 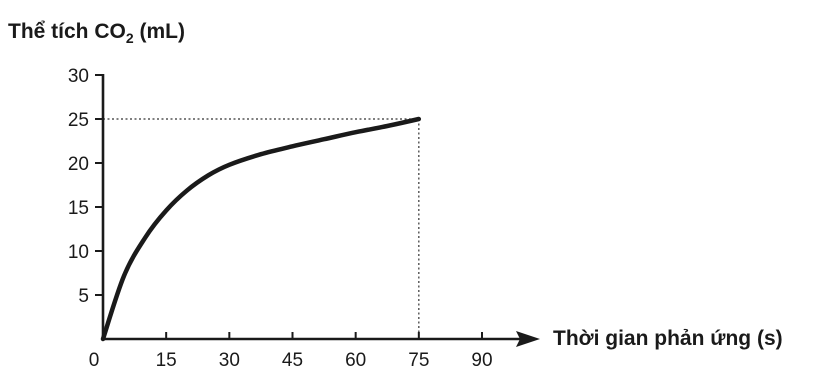 What do you see at coordinates (418, 359) in the screenshot?
I see `x-tick-label: 75` at bounding box center [418, 359].